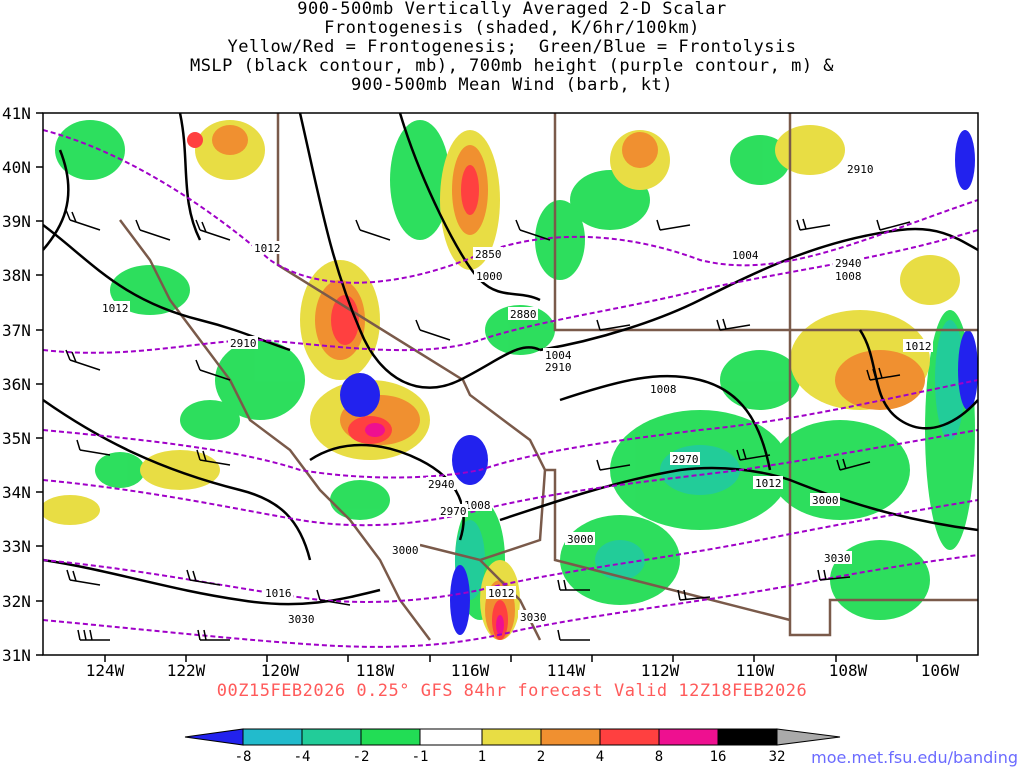 The width and height of the screenshot is (1024, 768). I want to click on colorbar-label: -1, so click(420, 757).